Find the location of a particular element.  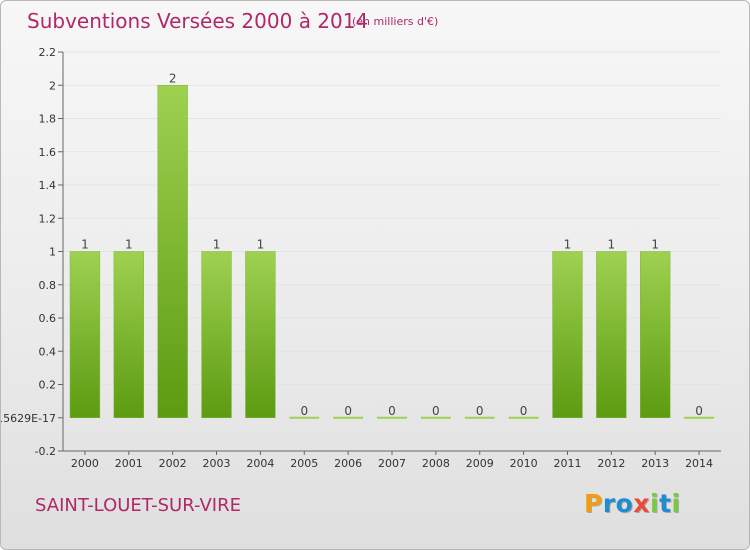

y-tick-label: -0.2 is located at coordinates (45, 451).